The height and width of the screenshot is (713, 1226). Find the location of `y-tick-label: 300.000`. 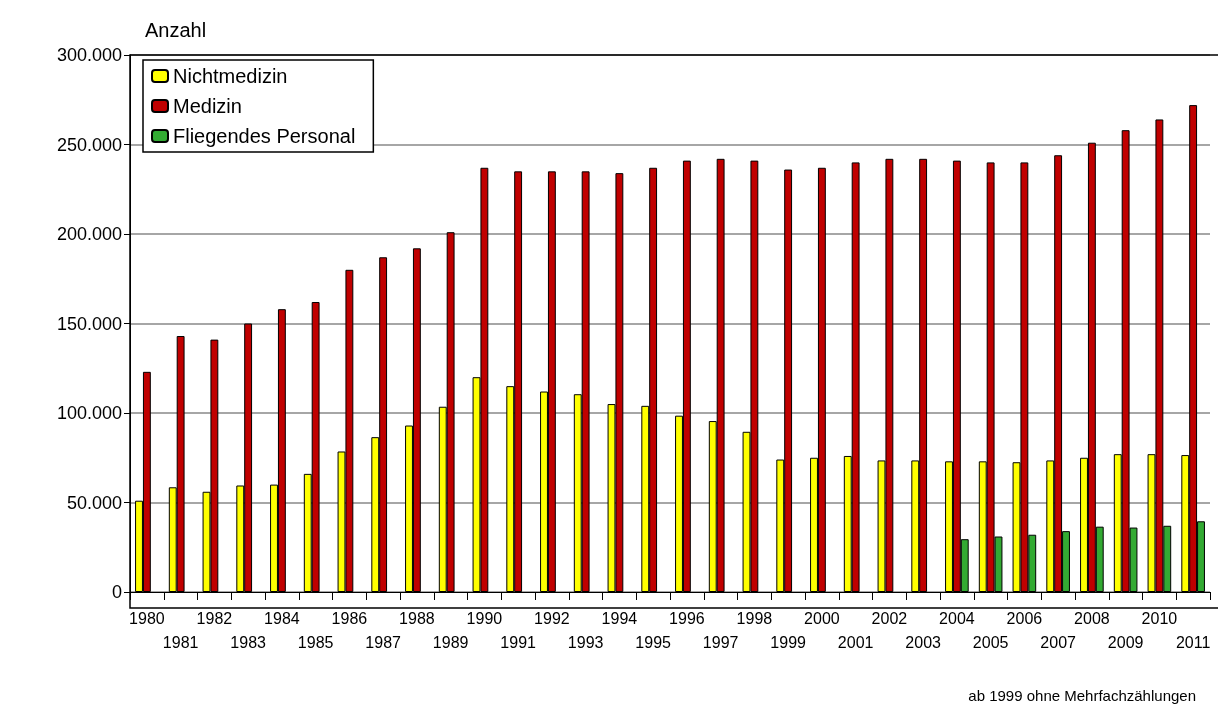

y-tick-label: 300.000 is located at coordinates (89, 55).